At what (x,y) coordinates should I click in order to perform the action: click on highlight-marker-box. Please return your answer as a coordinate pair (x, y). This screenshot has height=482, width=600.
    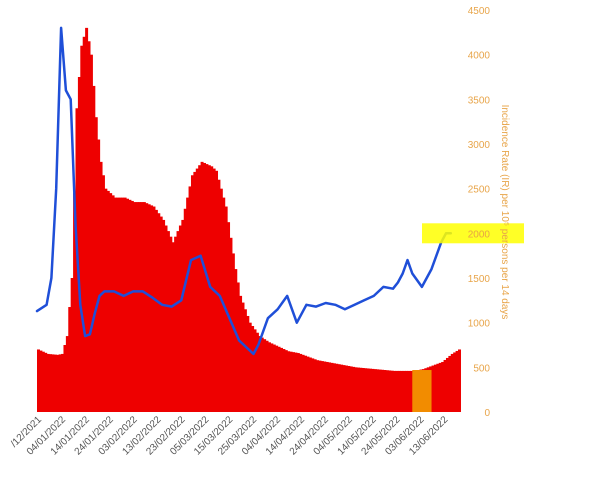
    Looking at the image, I should click on (473, 233).